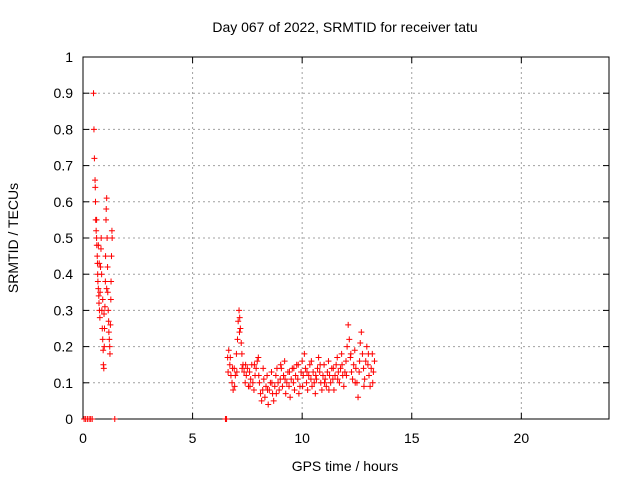 This screenshot has height=480, width=640. What do you see at coordinates (64, 383) in the screenshot?
I see `y-tick-label: 0.1` at bounding box center [64, 383].